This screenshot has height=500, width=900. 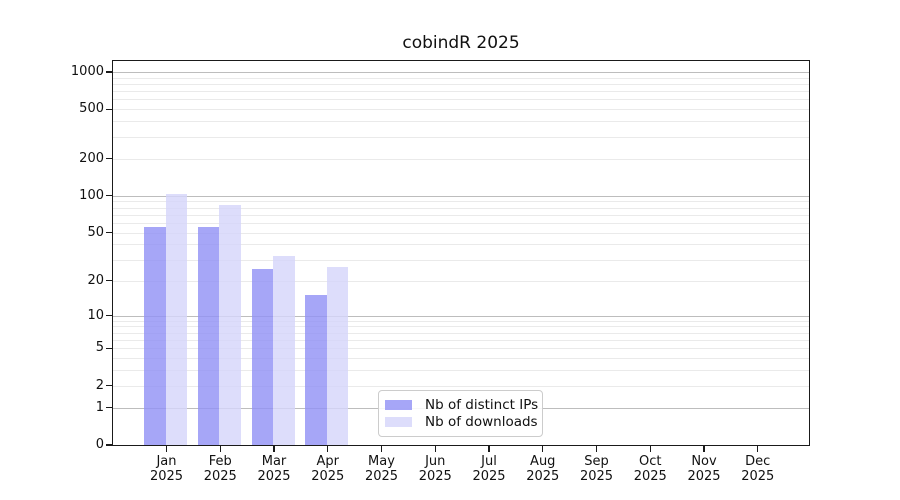 What do you see at coordinates (381, 461) in the screenshot?
I see `x-tick-month: May` at bounding box center [381, 461].